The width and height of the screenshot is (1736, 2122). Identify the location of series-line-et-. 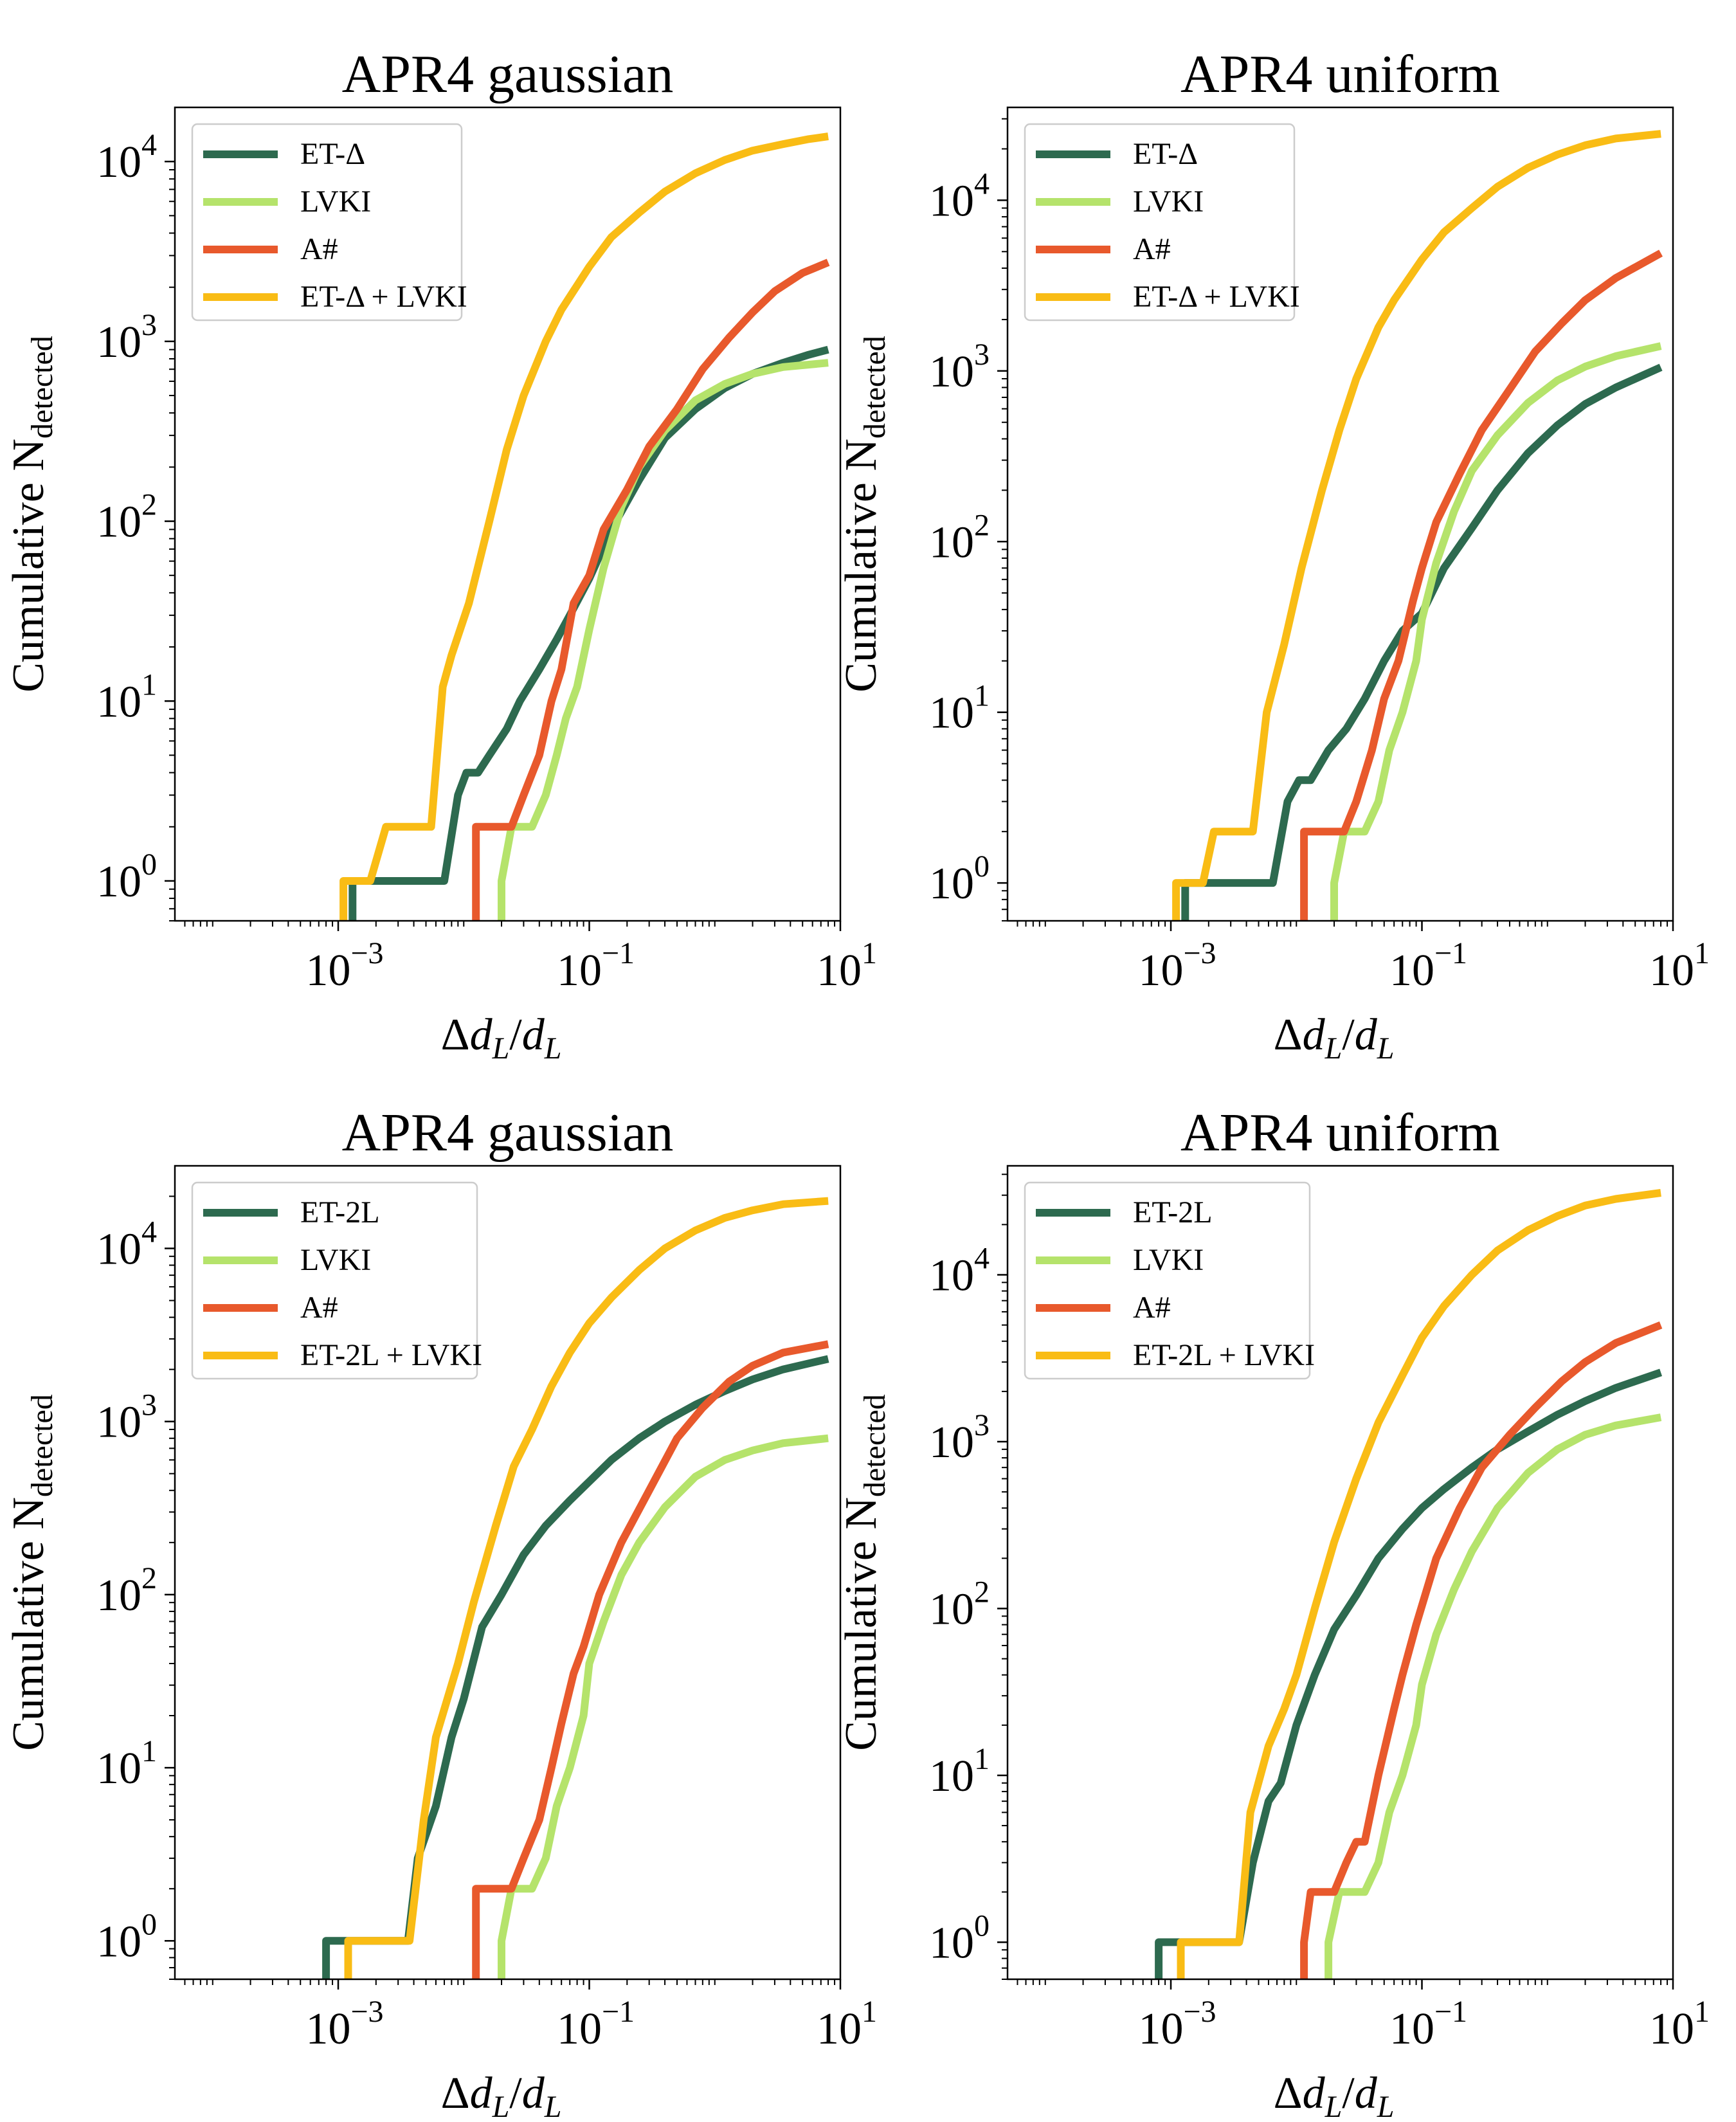
(1422, 642).